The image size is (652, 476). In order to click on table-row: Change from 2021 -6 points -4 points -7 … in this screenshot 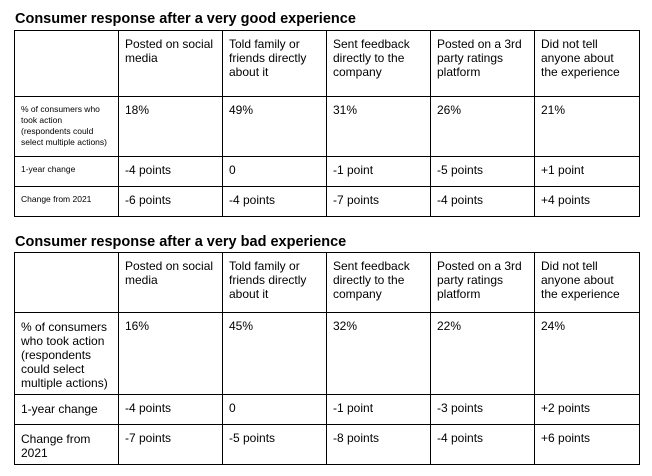, I will do `click(327, 201)`.